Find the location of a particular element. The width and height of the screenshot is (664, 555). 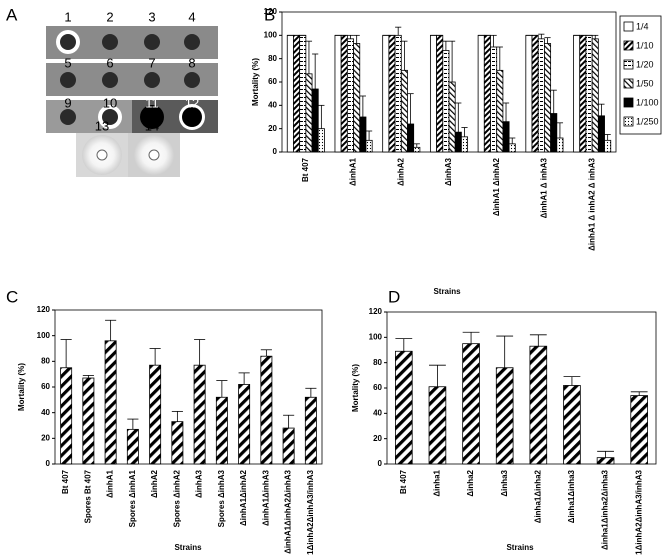

well-number: 10 is located at coordinates (110, 102).